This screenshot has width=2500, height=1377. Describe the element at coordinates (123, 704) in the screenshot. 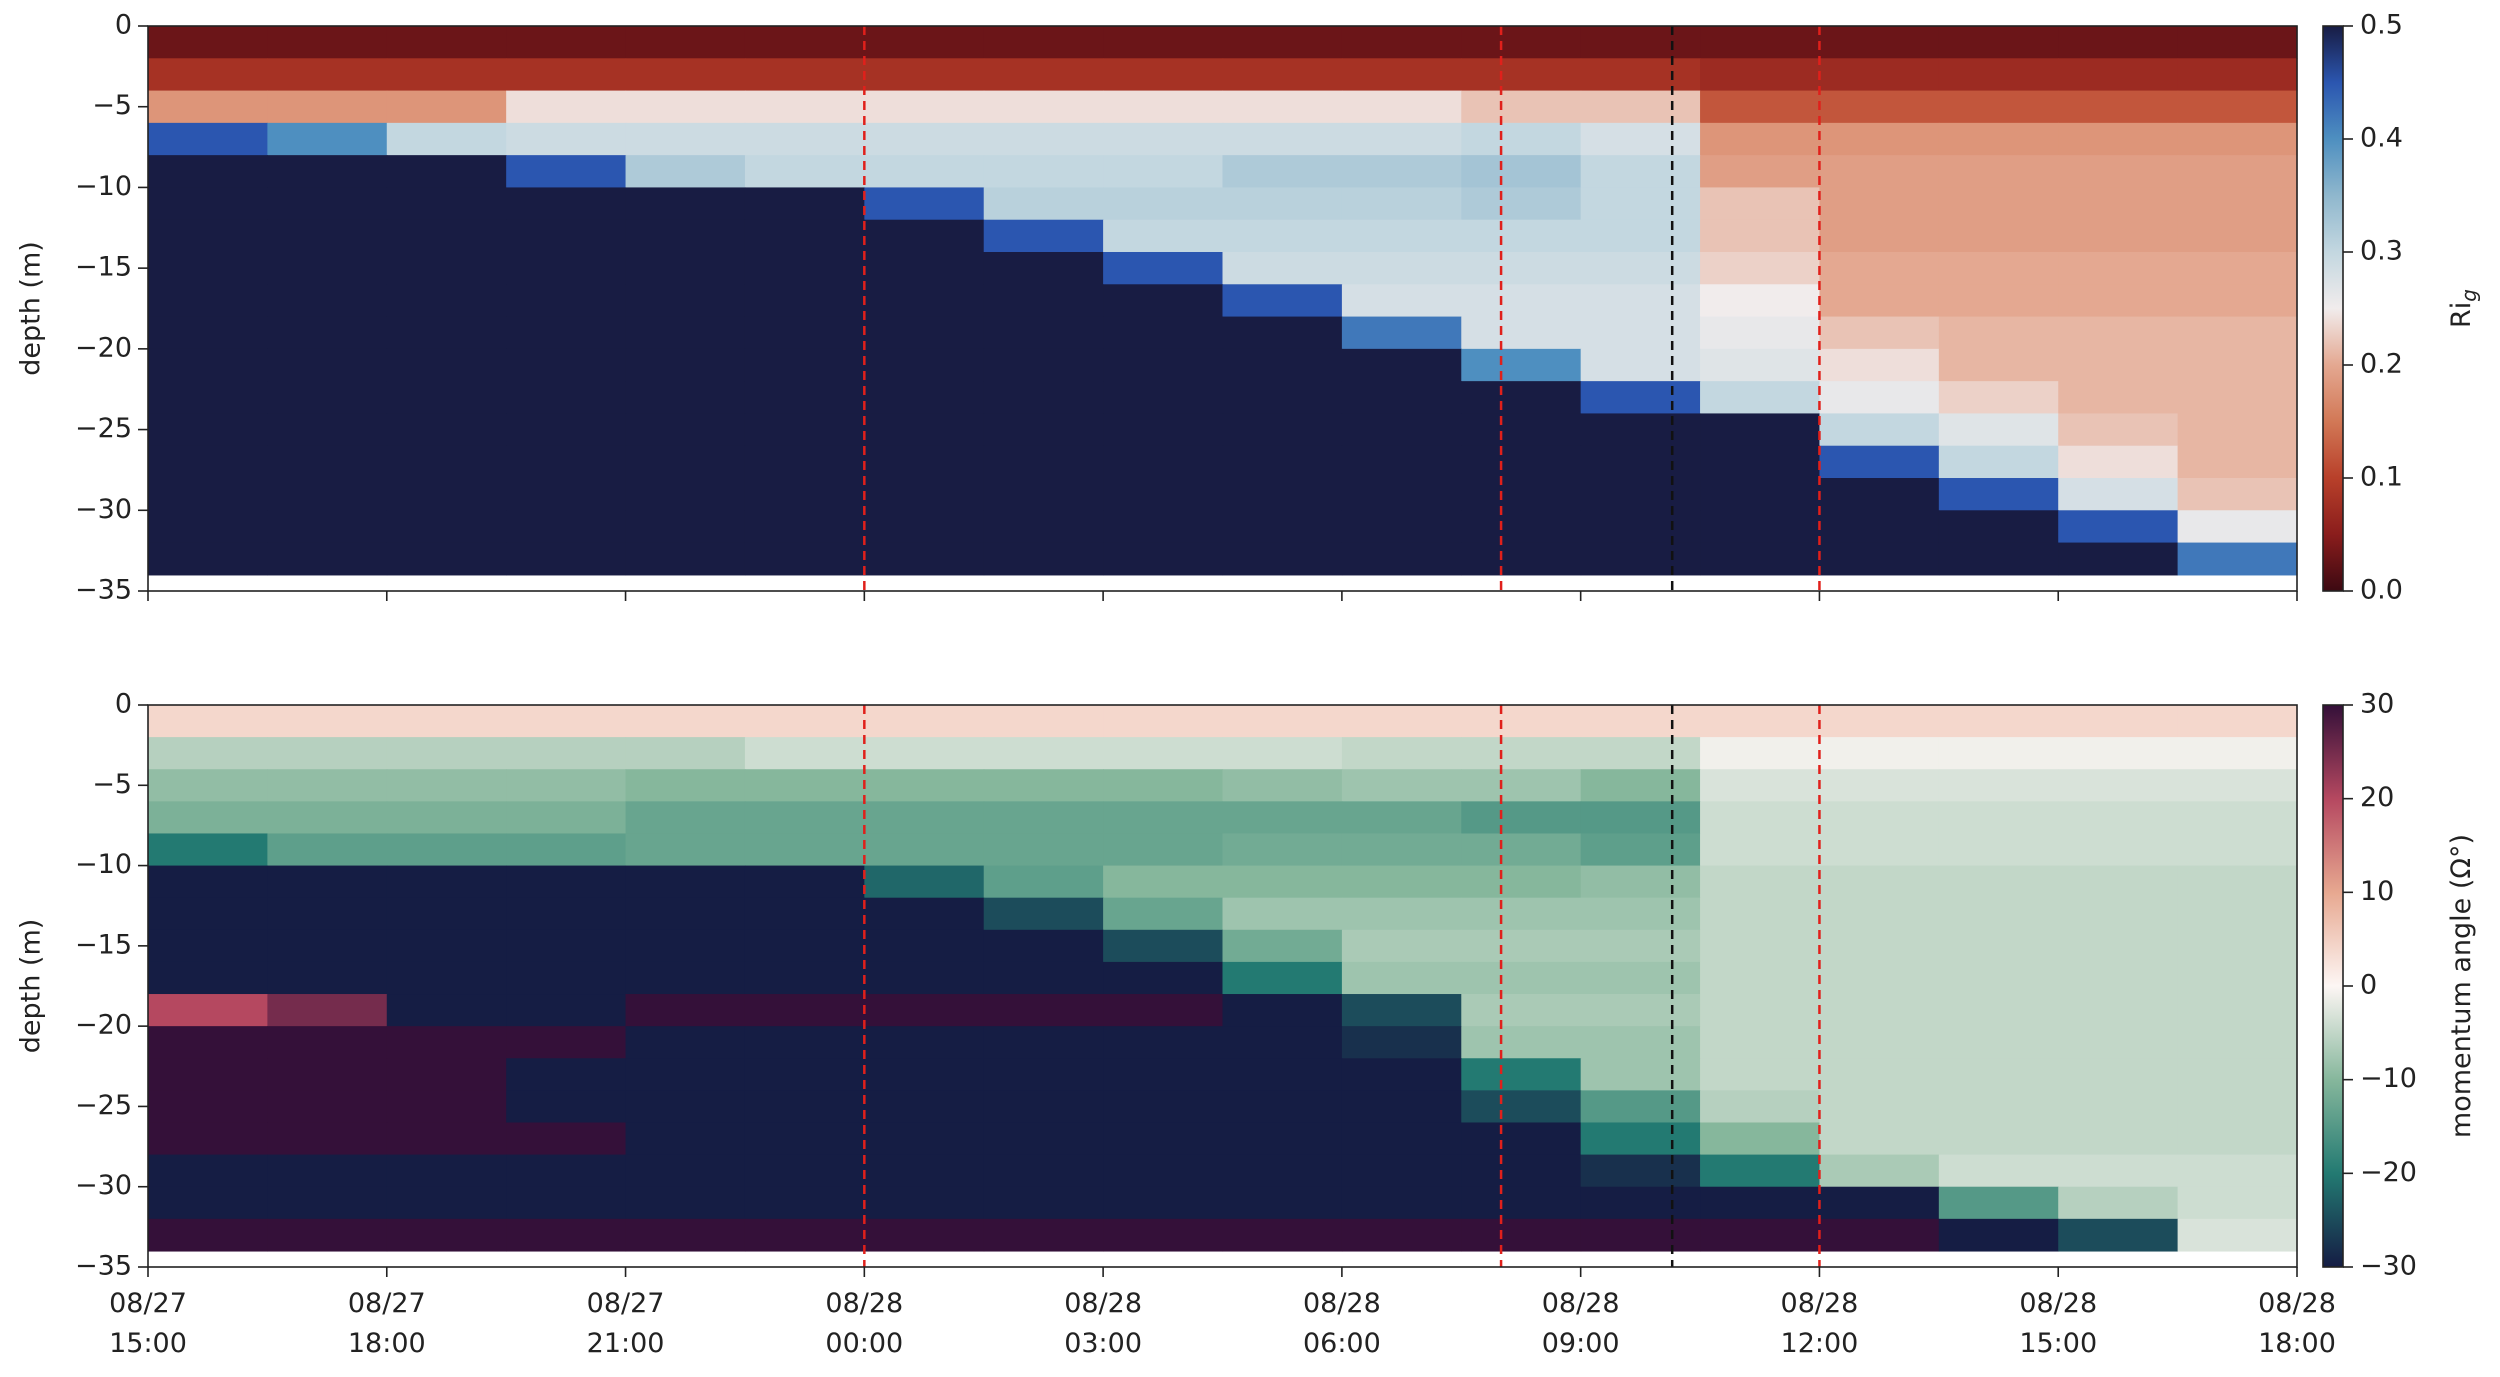

I see `y-tick-label: 0` at that location.